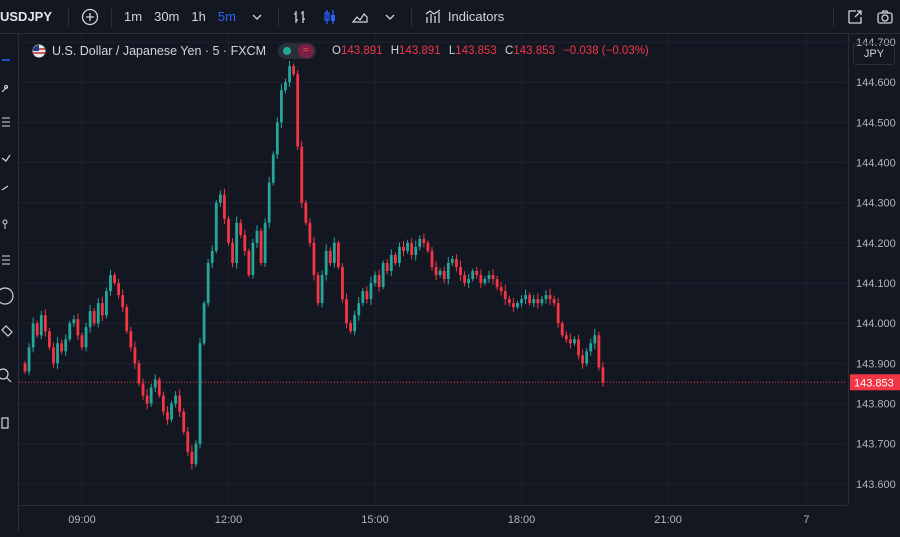 The image size is (900, 537). Describe the element at coordinates (476, 51) in the screenshot. I see `low-value: 143.853` at that location.